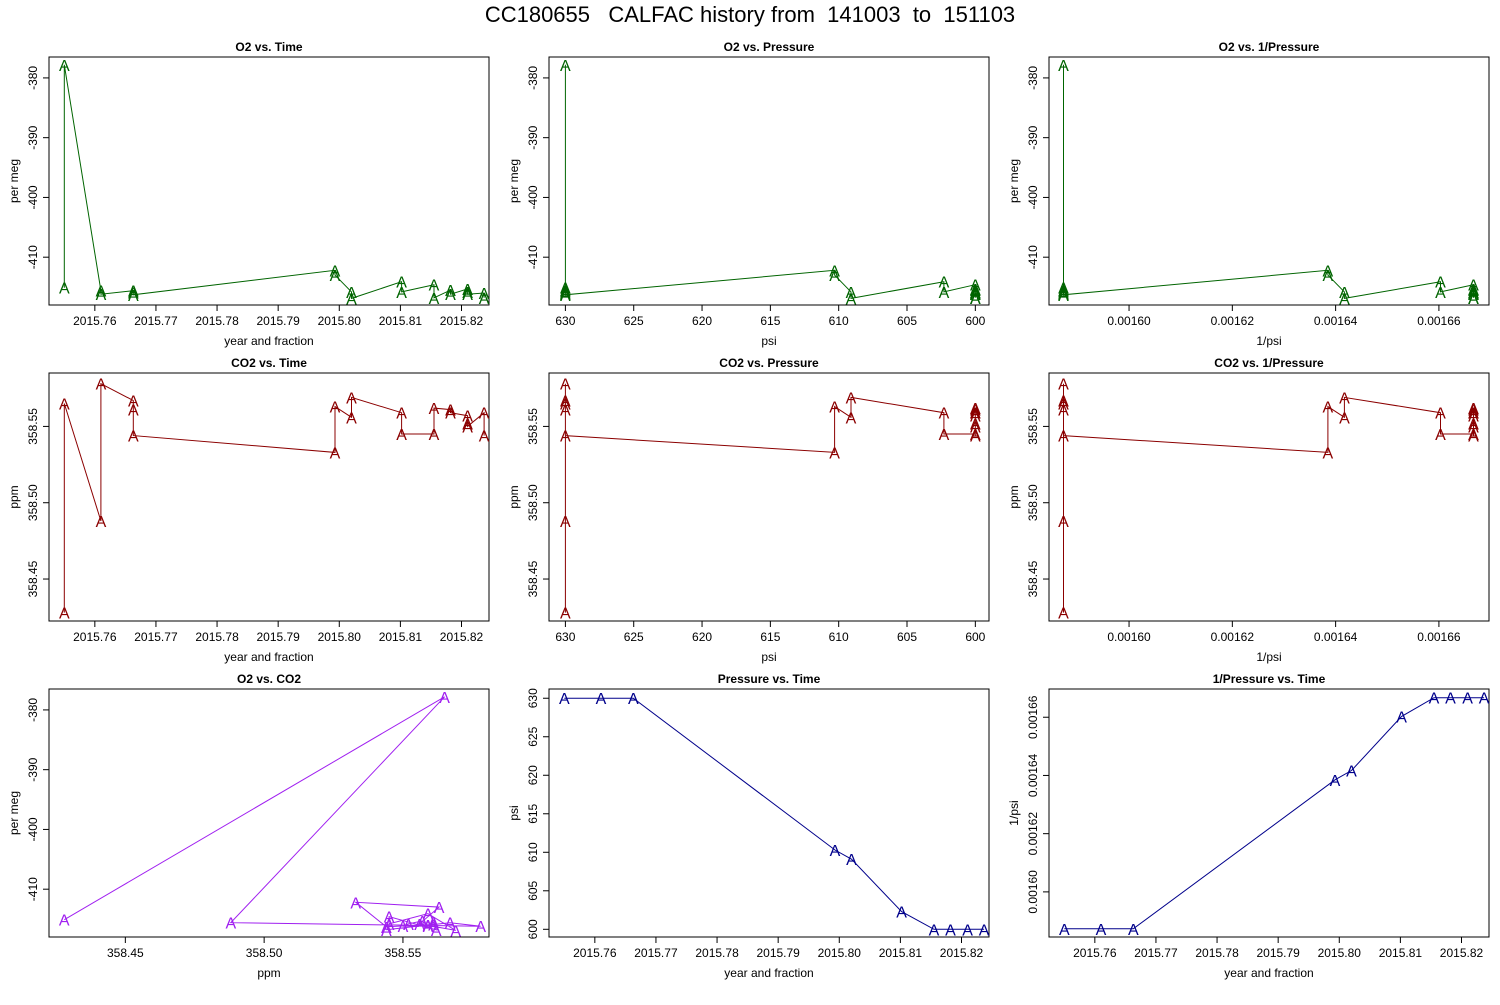  Describe the element at coordinates (278, 321) in the screenshot. I see `x-tick-label: 2015.79` at that location.